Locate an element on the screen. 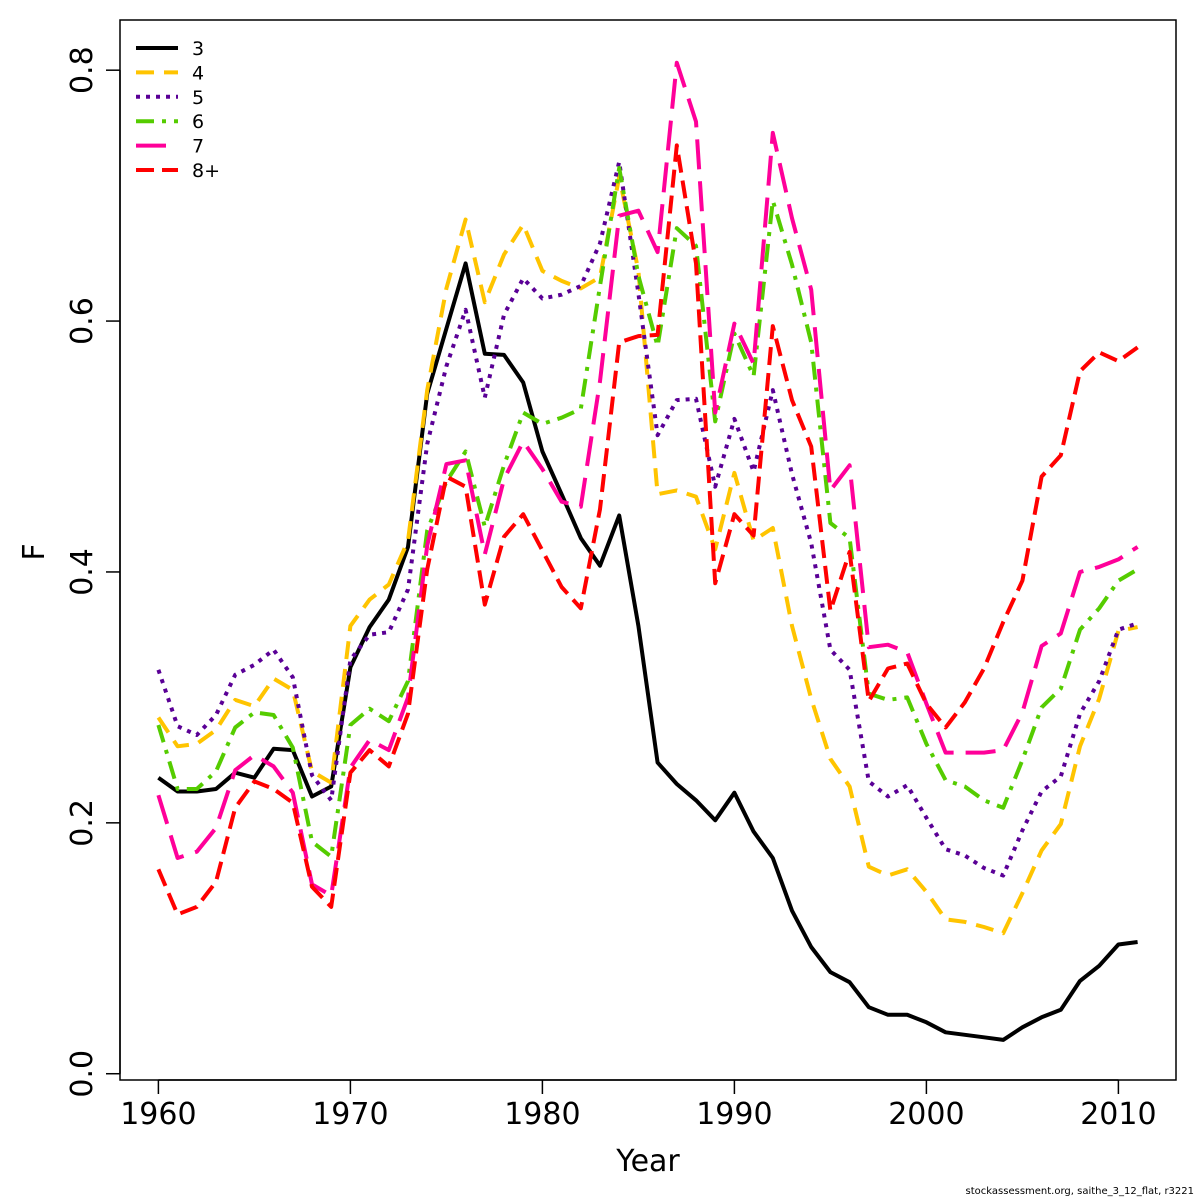 The image size is (1200, 1200). x-axis-title: Year is located at coordinates (647, 1161).